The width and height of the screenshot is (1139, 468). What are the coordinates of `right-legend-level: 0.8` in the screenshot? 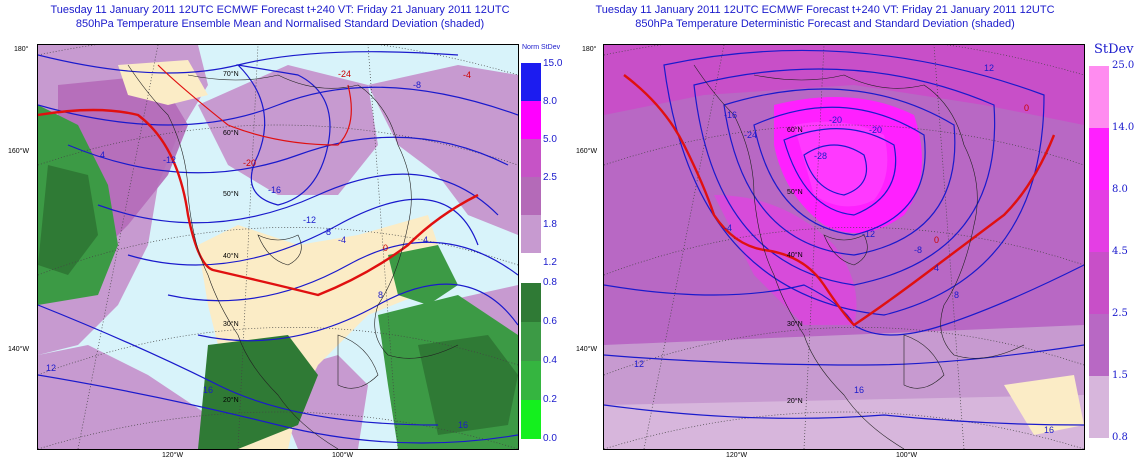 It's located at (1120, 437).